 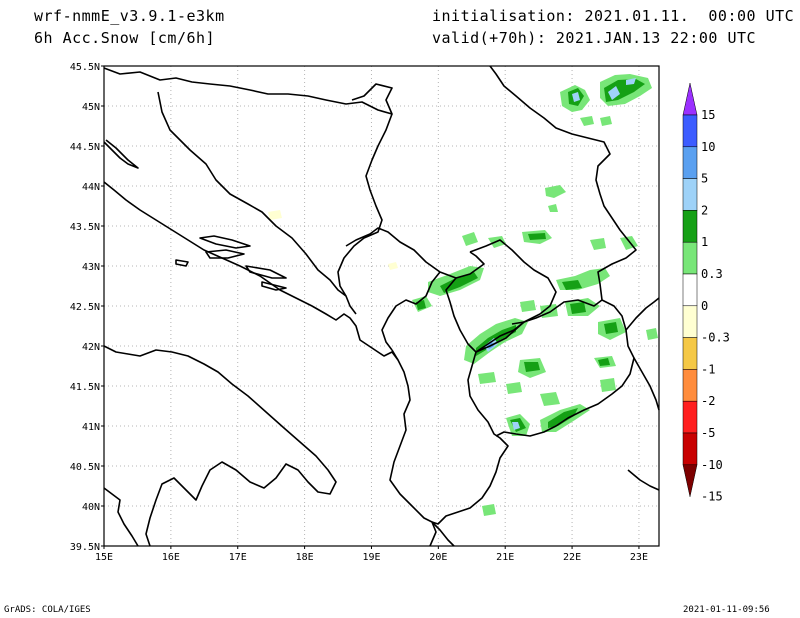 What do you see at coordinates (438, 557) in the screenshot?
I see `lon-tick-label: 20E` at bounding box center [438, 557].